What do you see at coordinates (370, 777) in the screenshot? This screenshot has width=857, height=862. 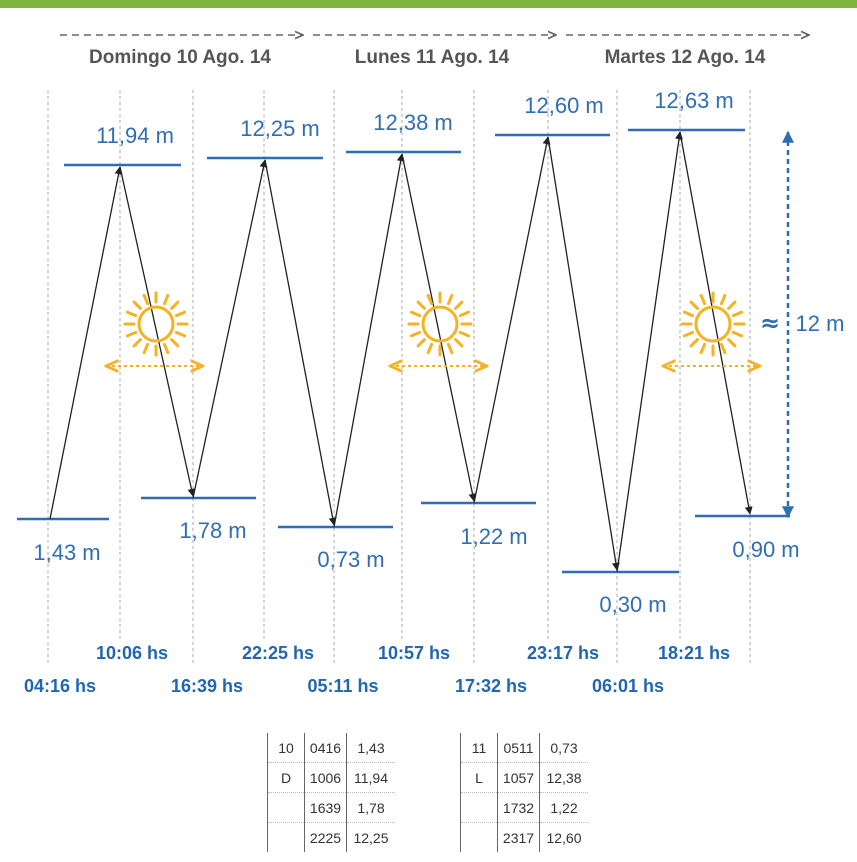 I see `table-cell: 11,94` at bounding box center [370, 777].